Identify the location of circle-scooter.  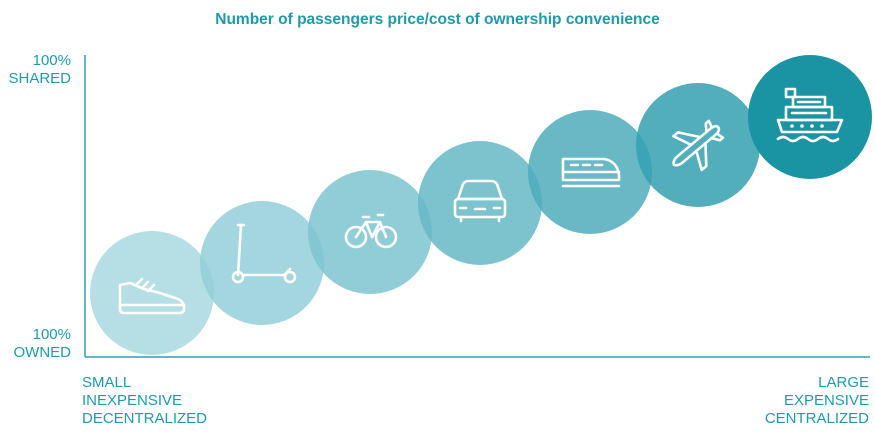
(262, 263).